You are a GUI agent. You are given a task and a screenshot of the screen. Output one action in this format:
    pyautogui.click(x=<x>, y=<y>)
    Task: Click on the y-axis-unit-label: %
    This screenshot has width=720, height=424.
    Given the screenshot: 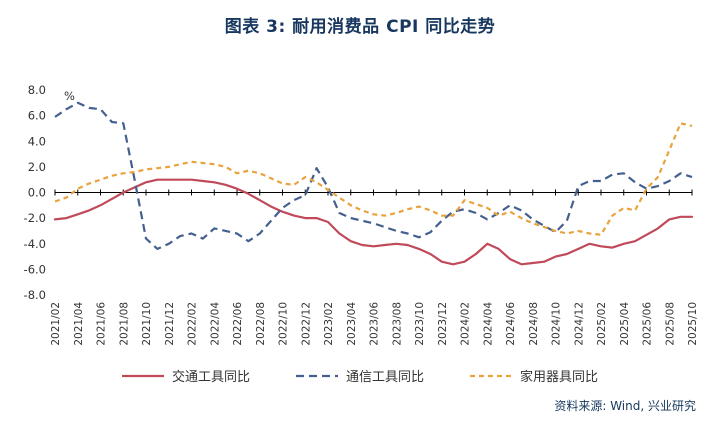 What is the action you would take?
    pyautogui.click(x=69, y=96)
    